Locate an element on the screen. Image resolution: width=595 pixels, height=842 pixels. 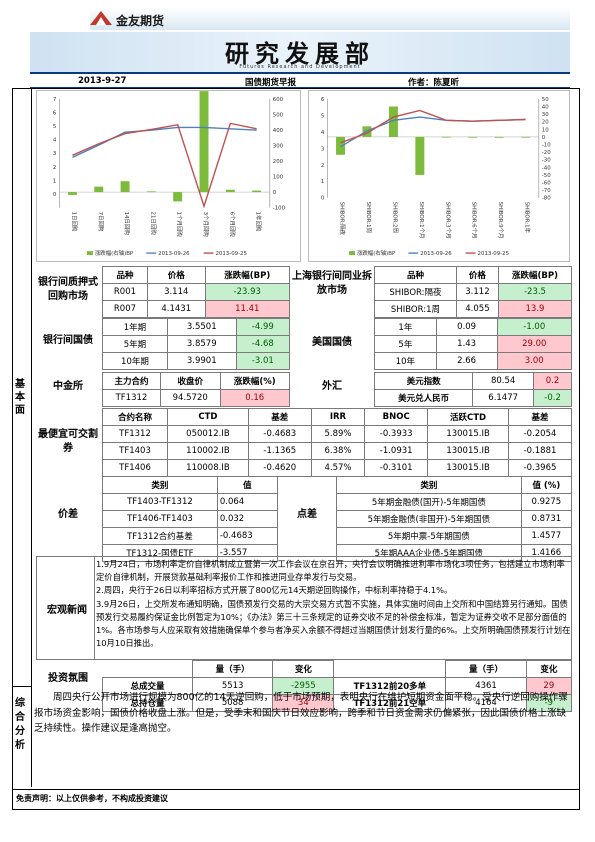
ctd-cell: 110002.IB is located at coordinates (208, 451).